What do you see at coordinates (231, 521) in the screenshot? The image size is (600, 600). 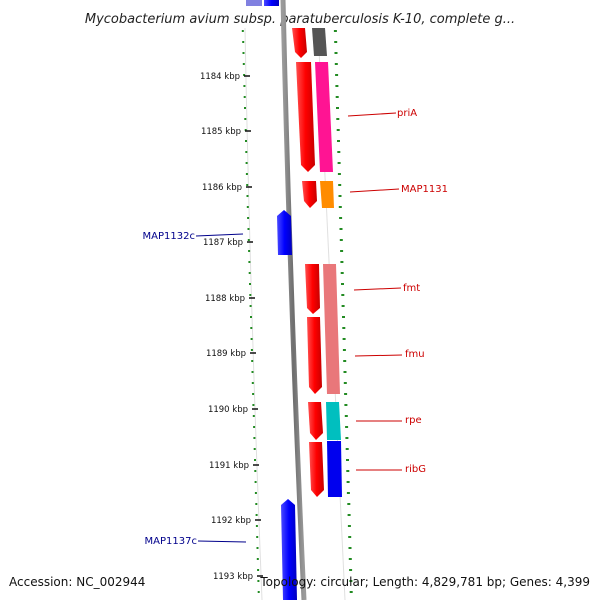 I see `kbp-tick-label: 1192 kbp` at bounding box center [231, 521].